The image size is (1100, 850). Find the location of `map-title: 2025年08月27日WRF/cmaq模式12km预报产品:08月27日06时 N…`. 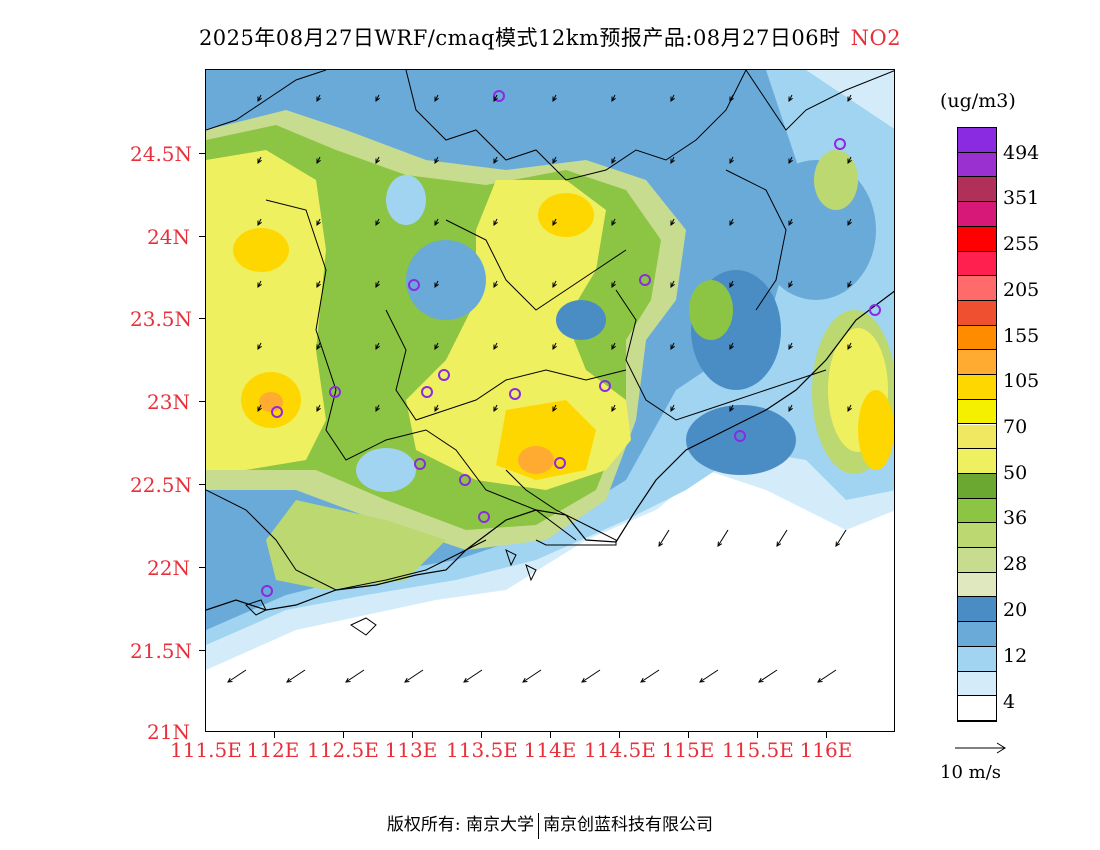

map-title: 2025年08月27日WRF/cmaq模式12km预报产品:08月27日06时 N… is located at coordinates (550, 37).